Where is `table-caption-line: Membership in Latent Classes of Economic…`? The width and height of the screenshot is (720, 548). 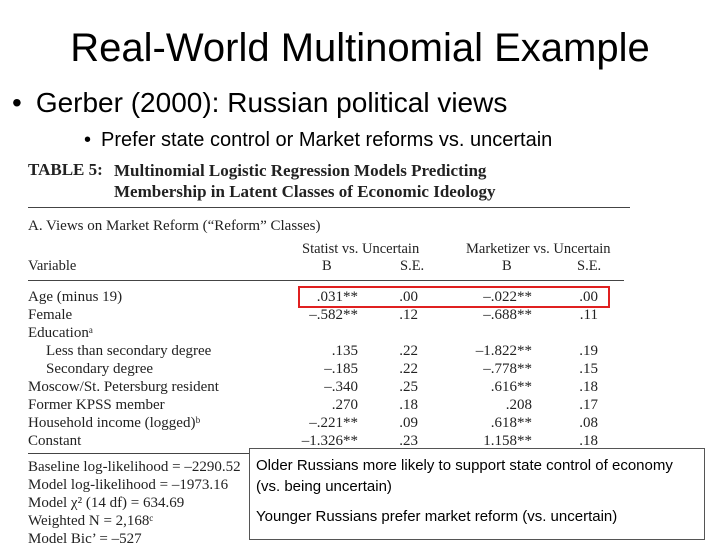
table-caption-line: Membership in Latent Classes of Economic… is located at coordinates (305, 191).